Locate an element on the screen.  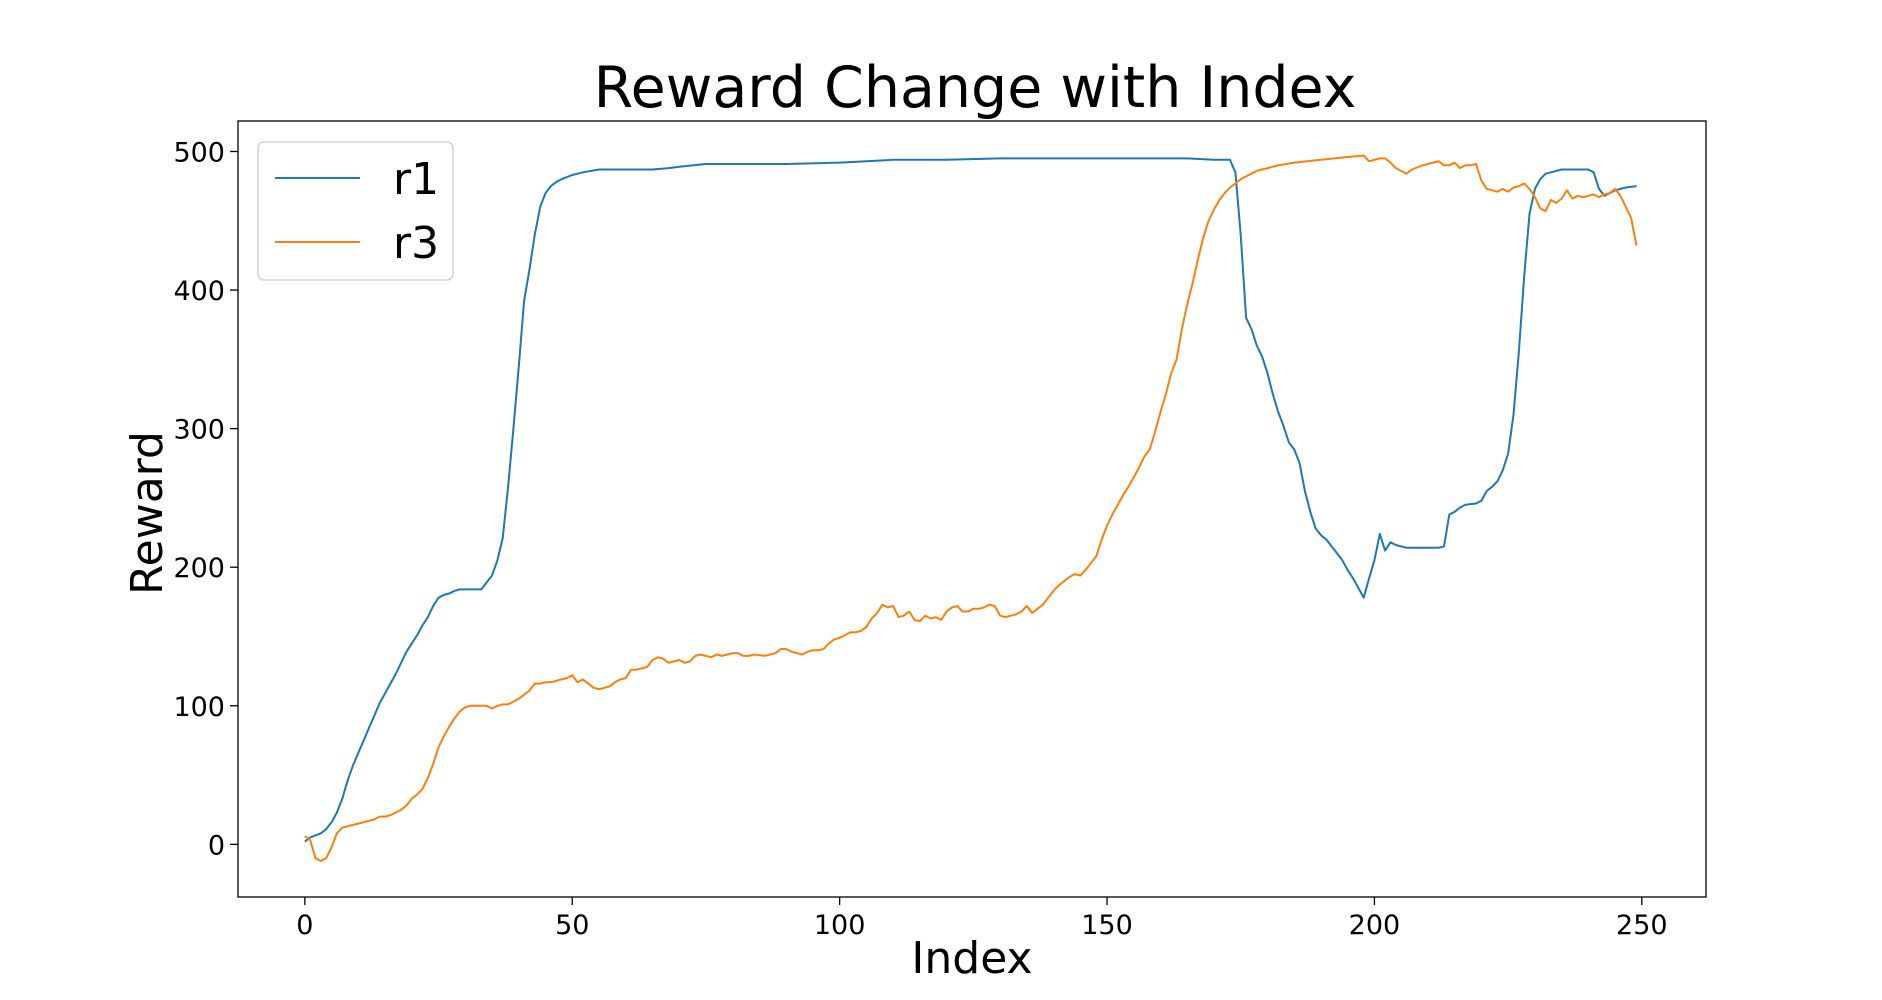
x-tick-label: 50 is located at coordinates (572, 925).